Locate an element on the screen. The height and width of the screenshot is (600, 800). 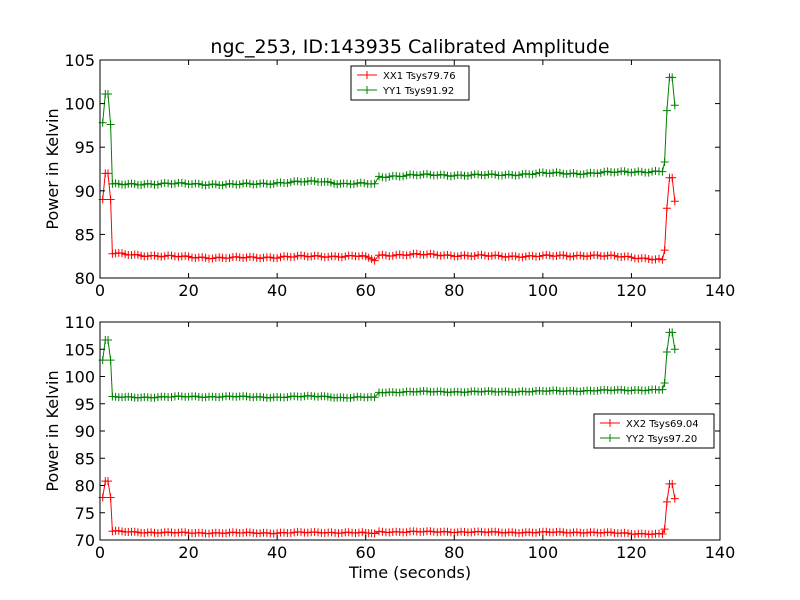
x-tick-label: 120 is located at coordinates (631, 552).